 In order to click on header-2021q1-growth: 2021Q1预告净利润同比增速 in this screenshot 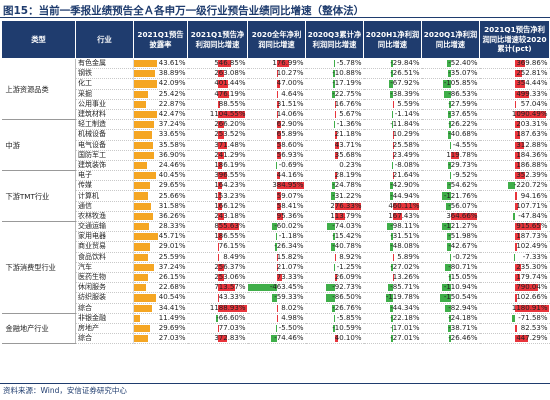, I will do `click(217, 39)`.